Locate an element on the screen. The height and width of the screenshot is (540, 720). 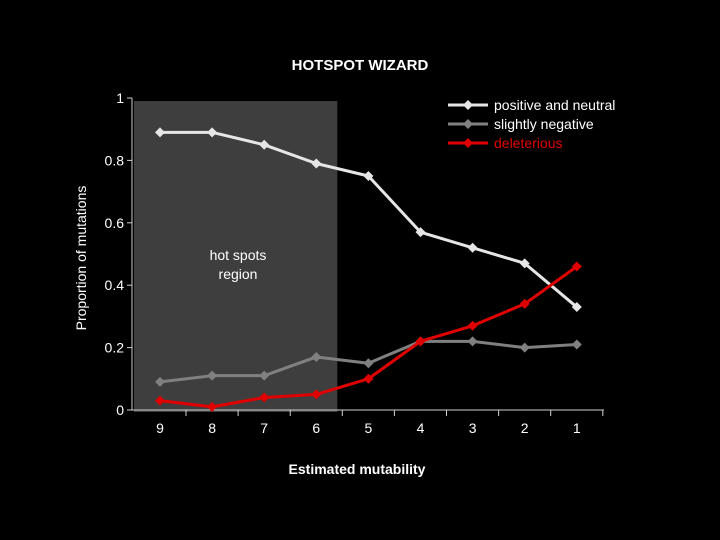
y-tick-label: 0.8 is located at coordinates (115, 160).